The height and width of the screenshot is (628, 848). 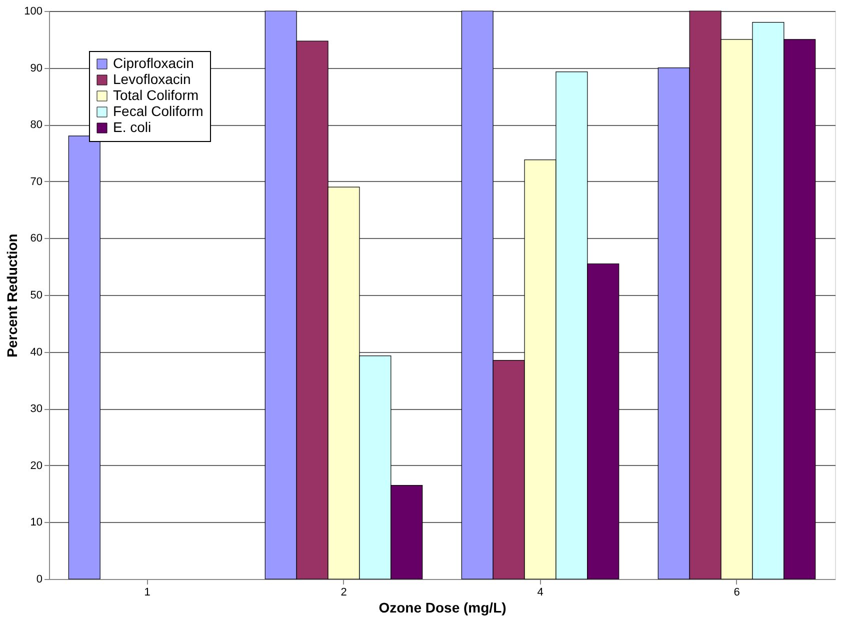 What do you see at coordinates (158, 111) in the screenshot?
I see `legend-label: Fecal Coliform` at bounding box center [158, 111].